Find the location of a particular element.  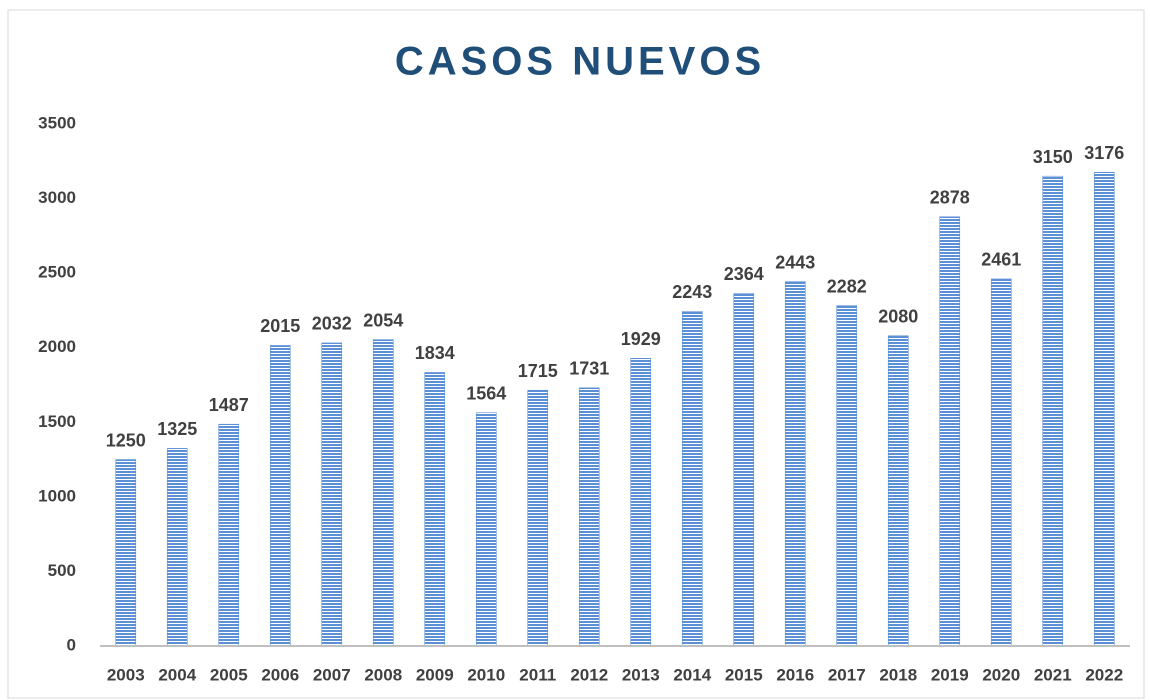

data-label: 2243 is located at coordinates (692, 292).